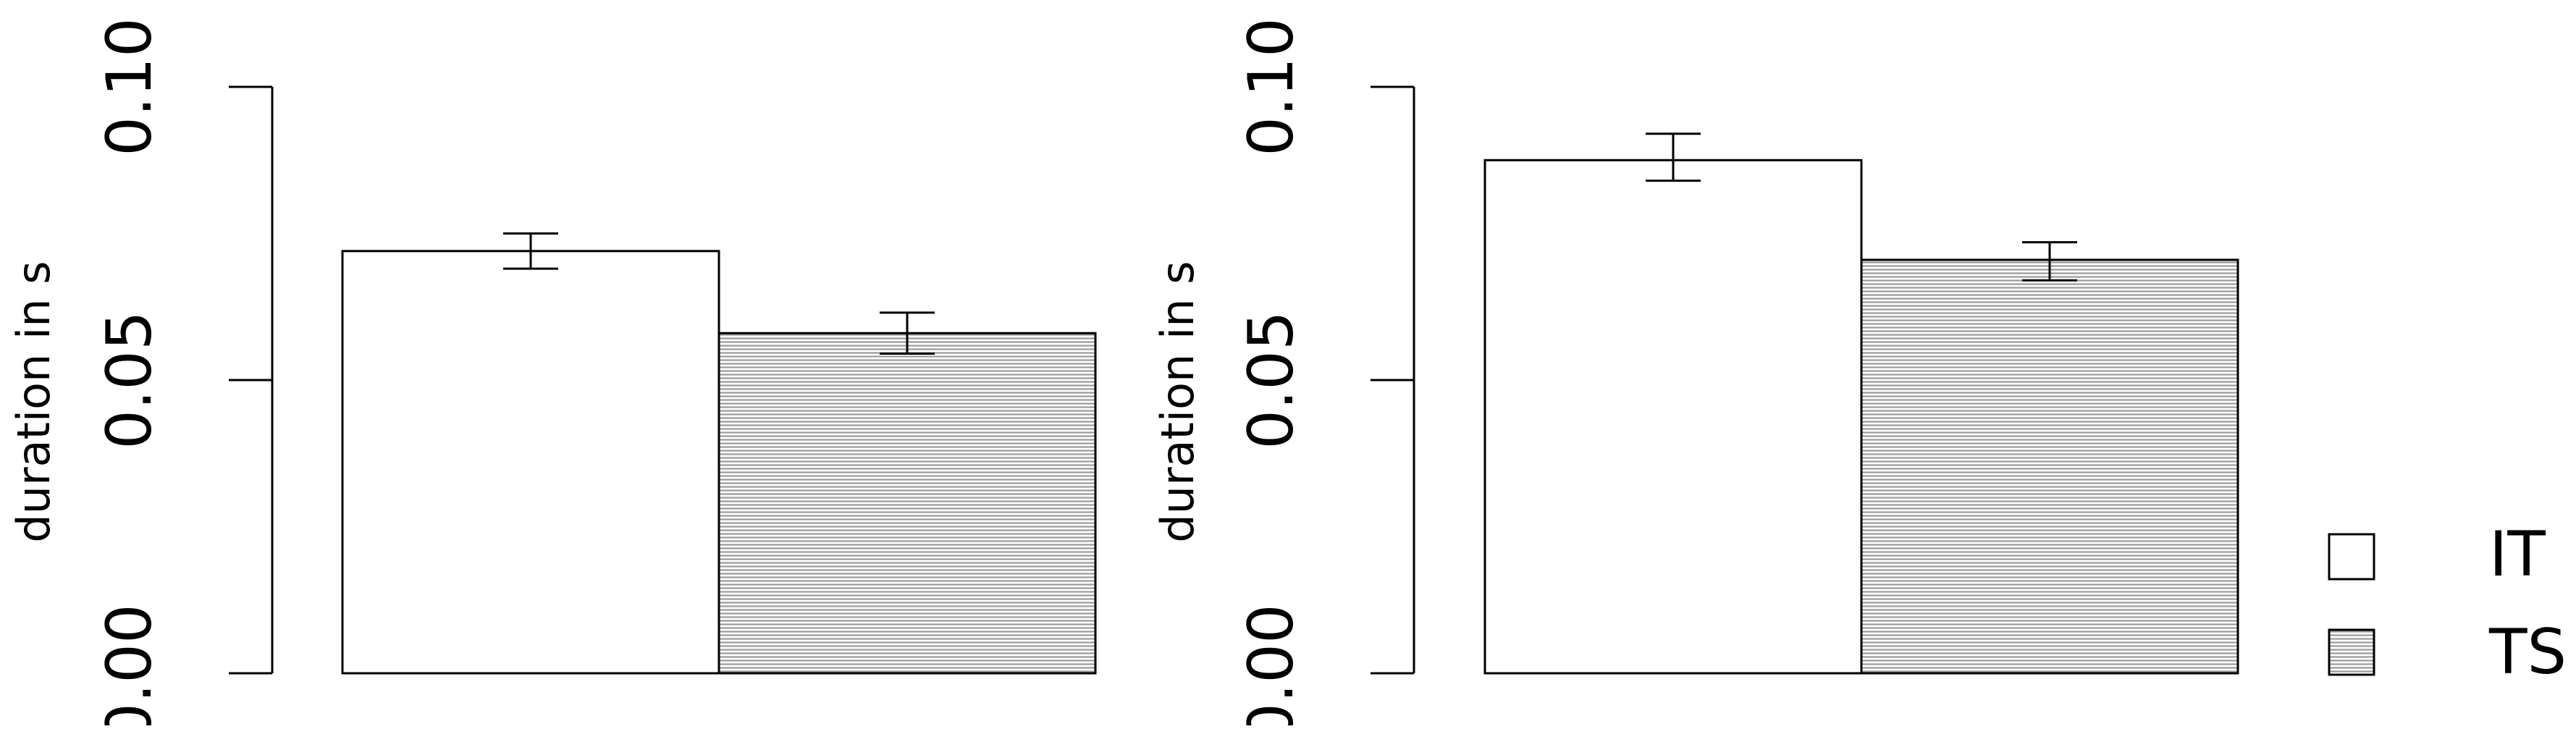 The height and width of the screenshot is (729, 2576). What do you see at coordinates (2527, 652) in the screenshot?
I see `legend-label-ts: TS` at bounding box center [2527, 652].